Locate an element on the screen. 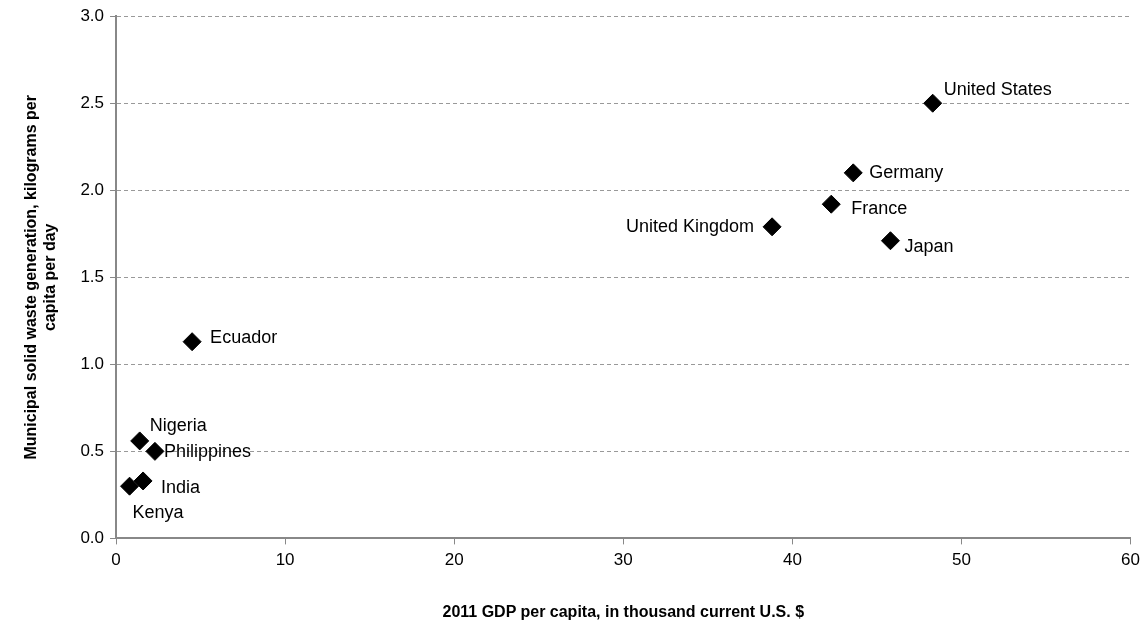  annotation: France is located at coordinates (879, 208).